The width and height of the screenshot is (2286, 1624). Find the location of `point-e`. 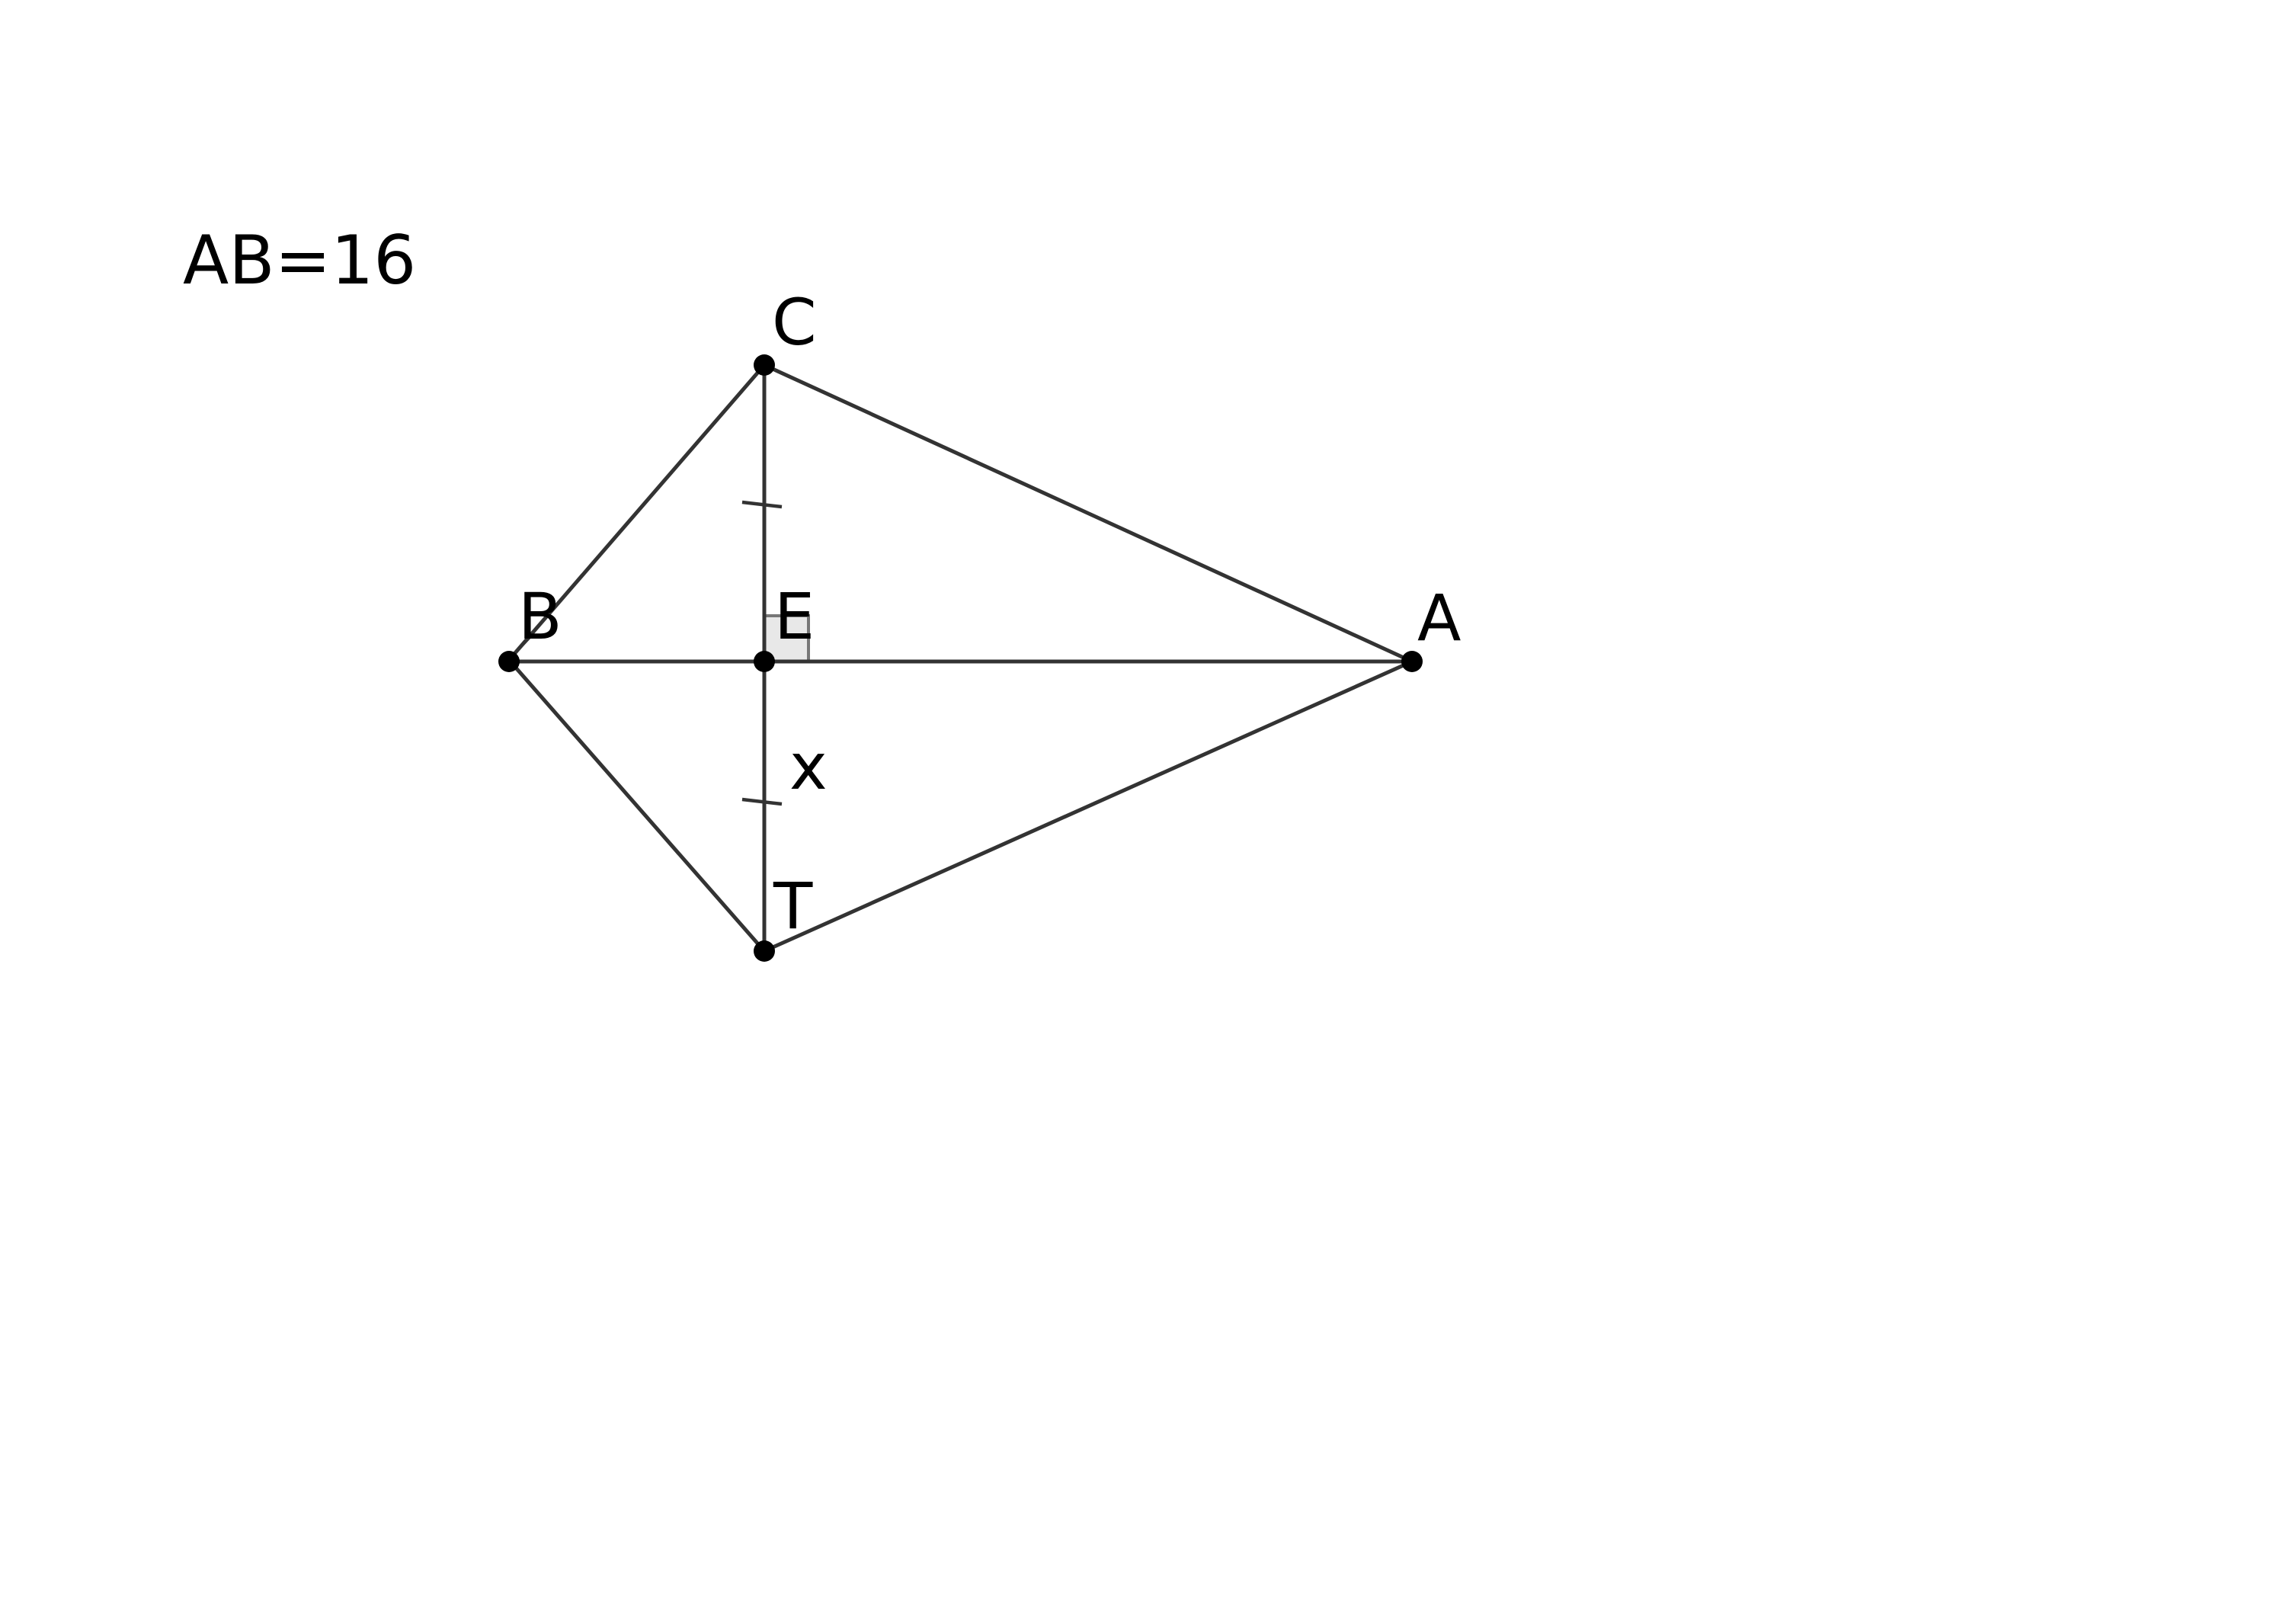

point-e is located at coordinates (764, 661).